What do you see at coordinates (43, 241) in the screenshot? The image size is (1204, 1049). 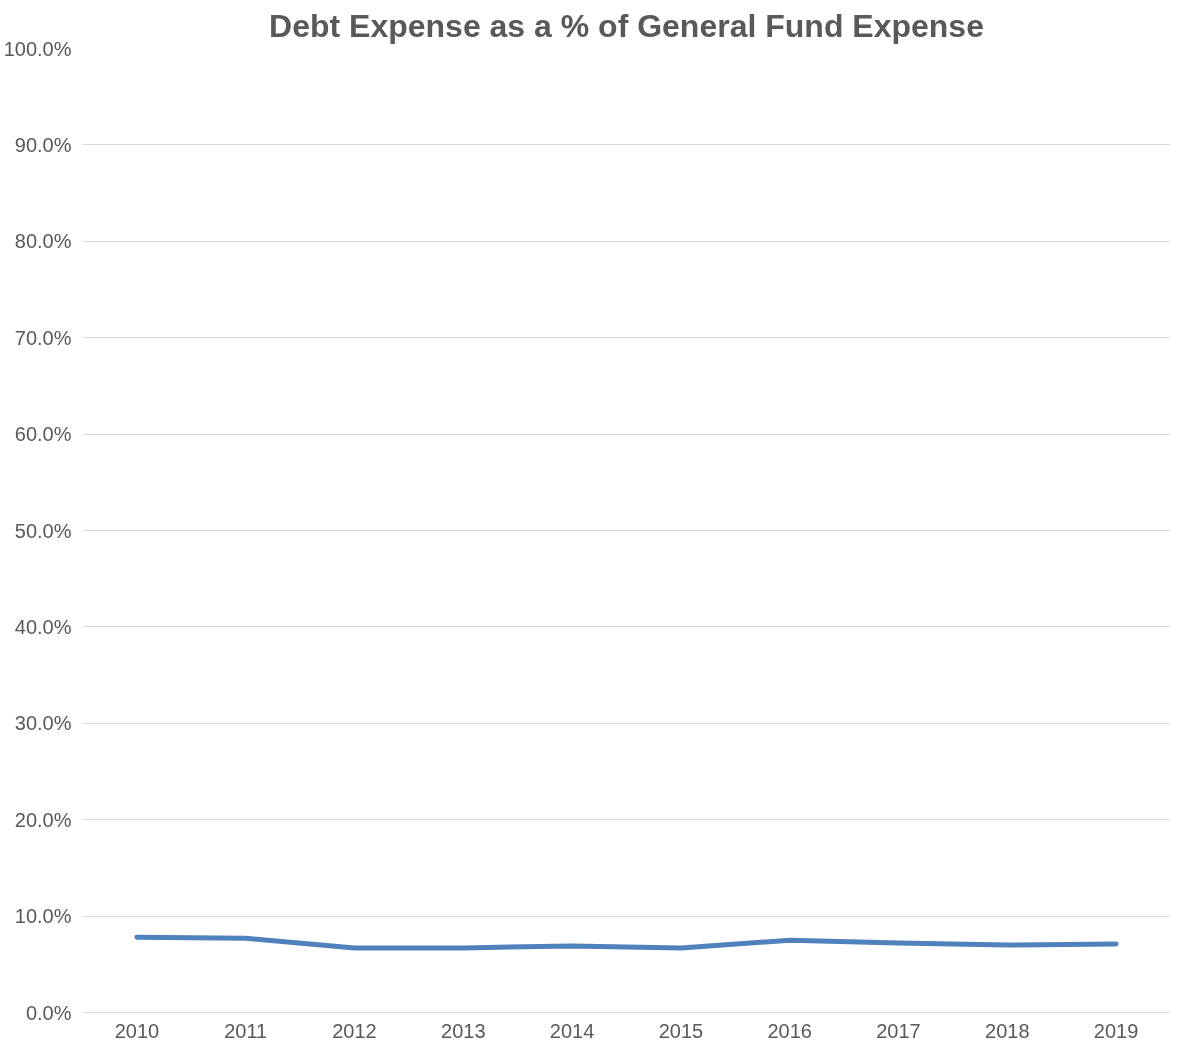 I see `y-tick-label: 80.0%` at bounding box center [43, 241].